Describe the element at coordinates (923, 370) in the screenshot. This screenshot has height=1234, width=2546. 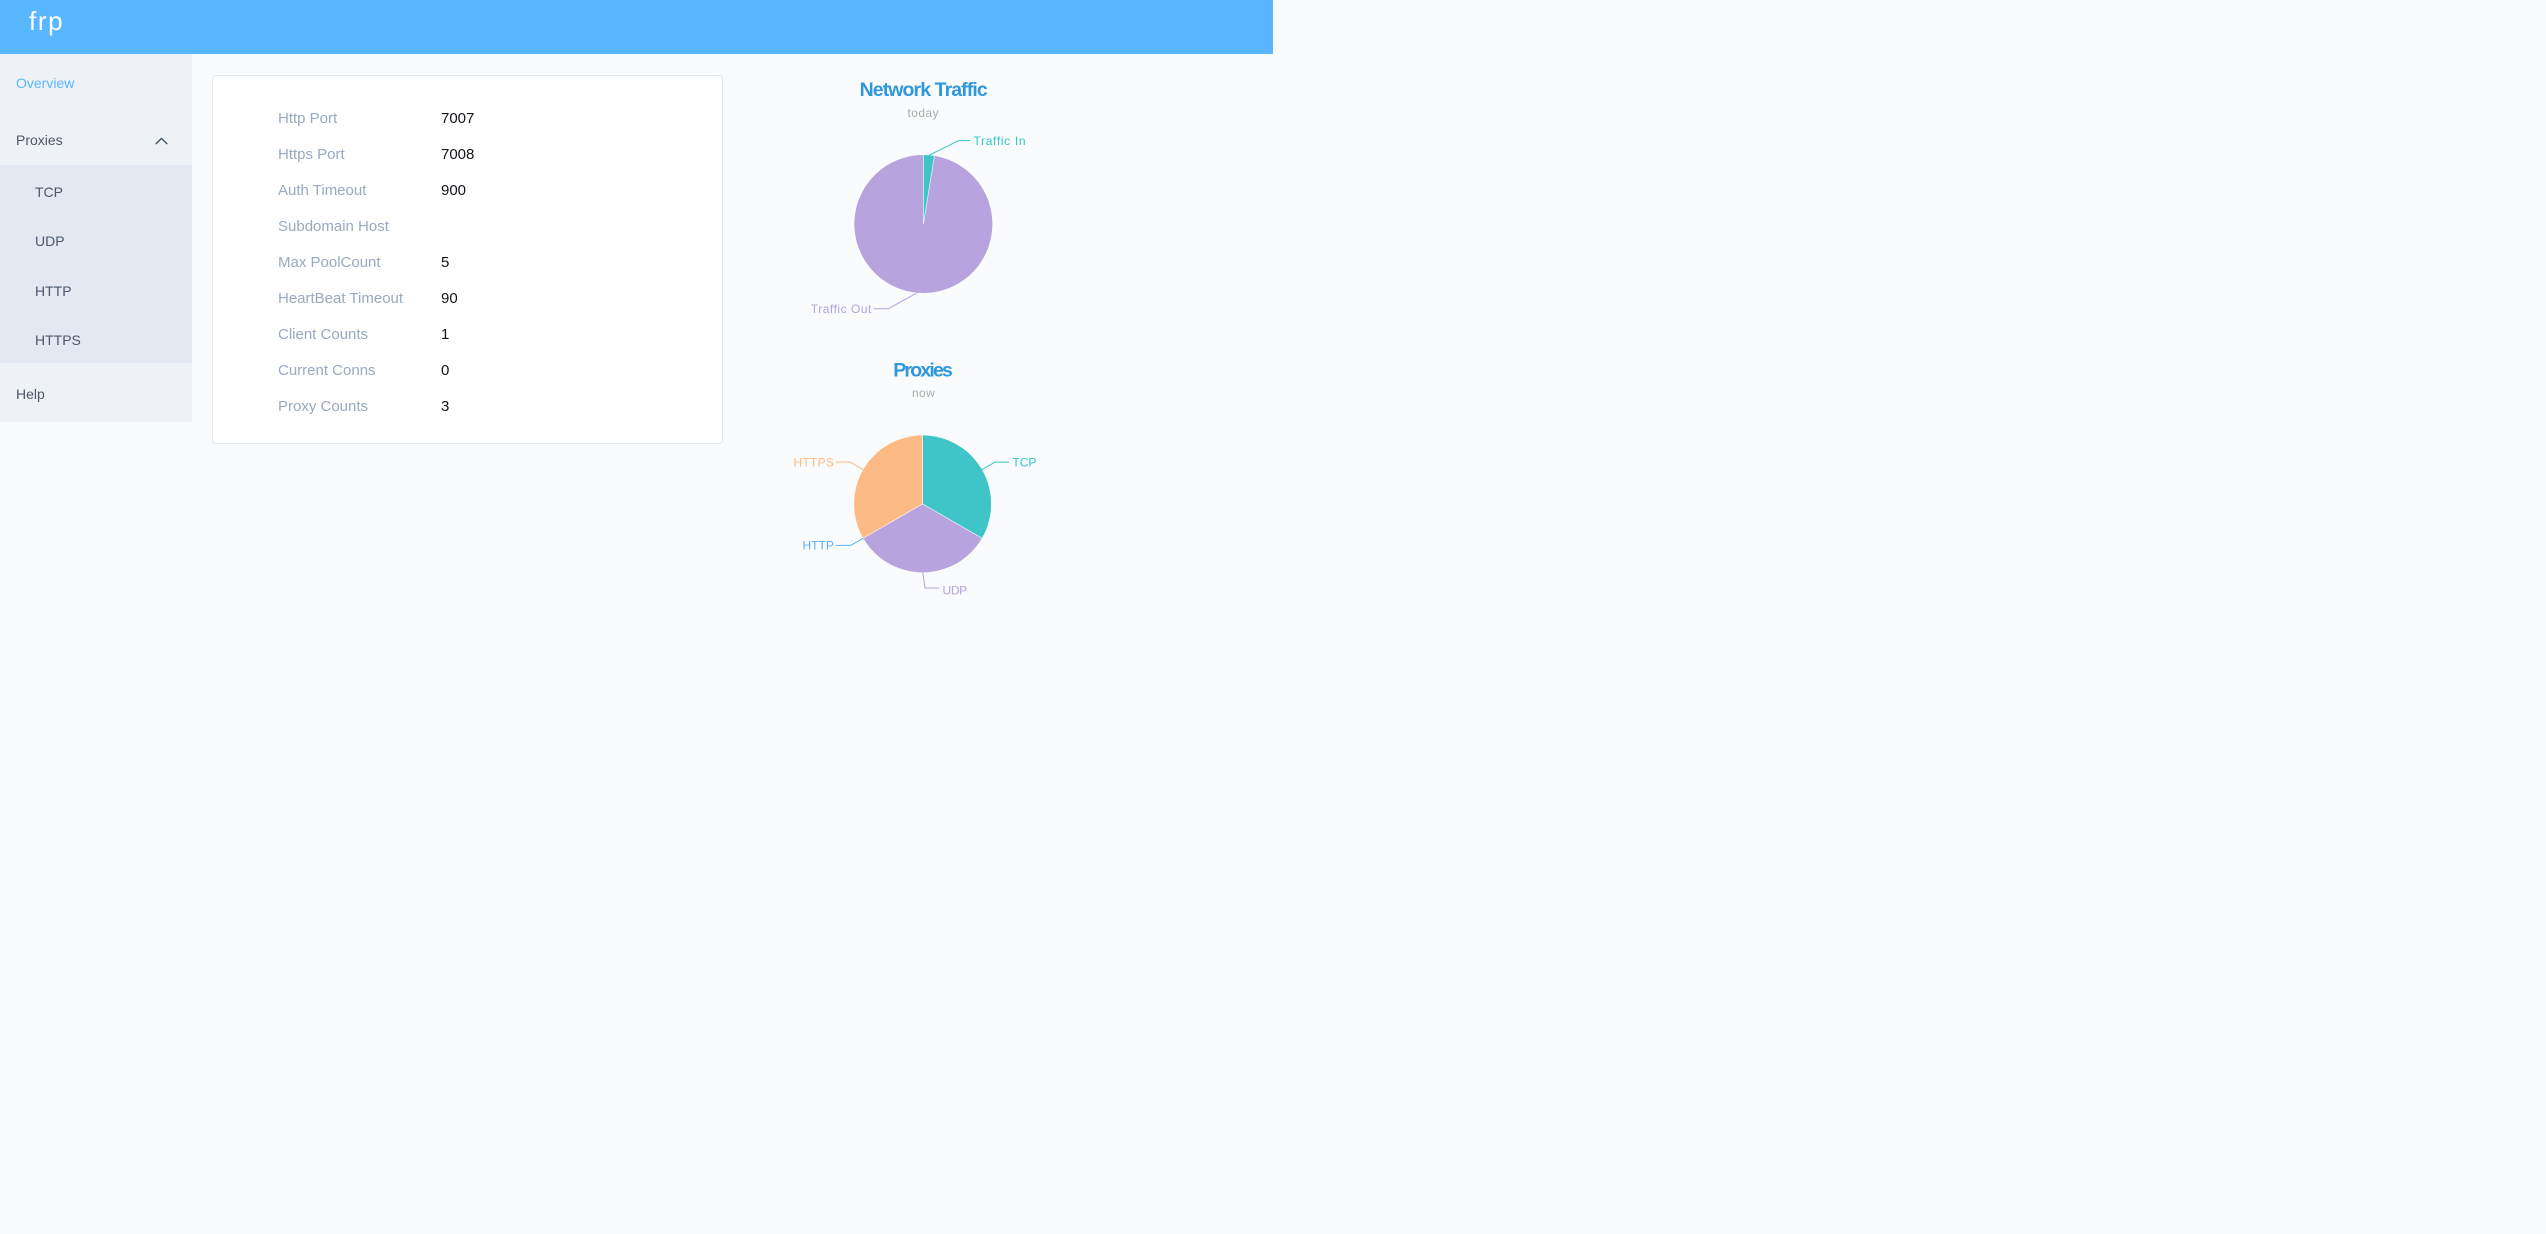
I see `svg-text: Proxies` at that location.